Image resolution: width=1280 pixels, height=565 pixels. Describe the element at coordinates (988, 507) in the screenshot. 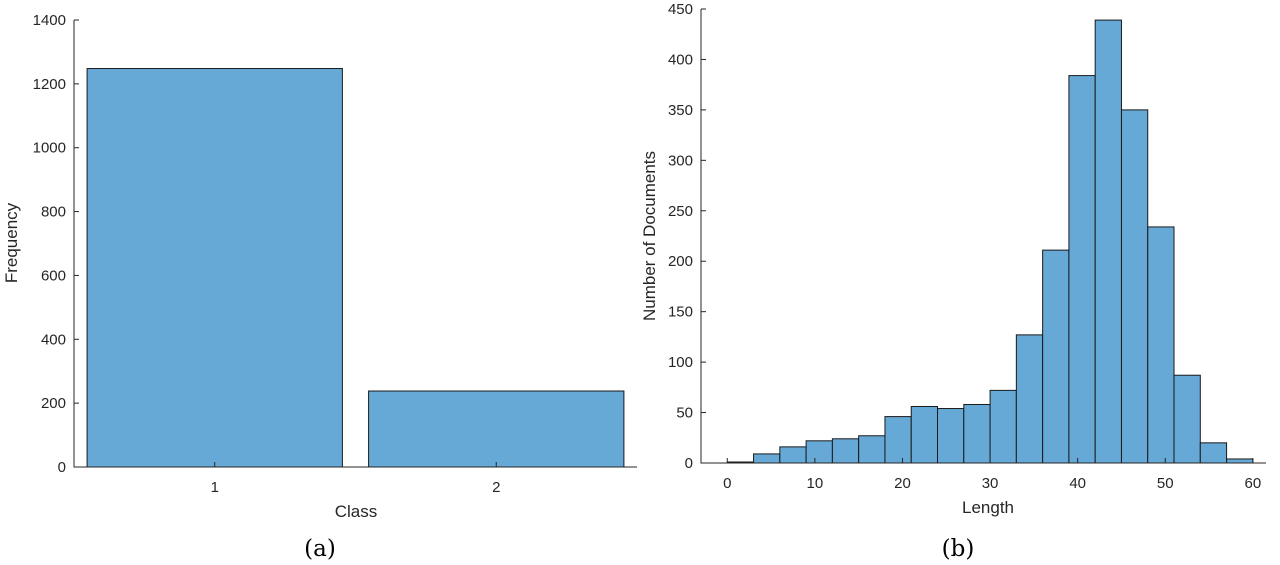

I see `x-axis-label-b: Length` at that location.